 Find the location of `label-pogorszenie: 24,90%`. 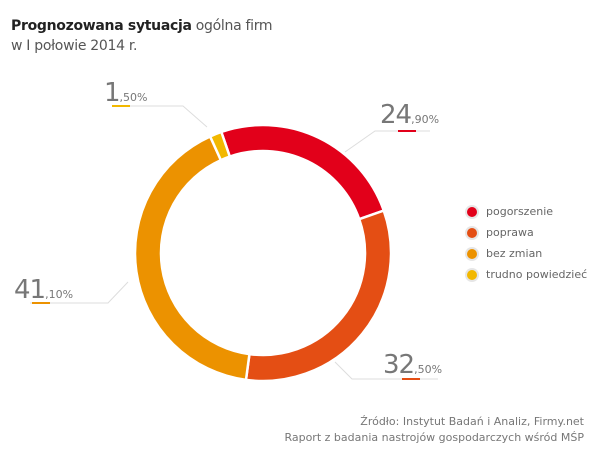

label-pogorszenie: 24,90% is located at coordinates (410, 115).